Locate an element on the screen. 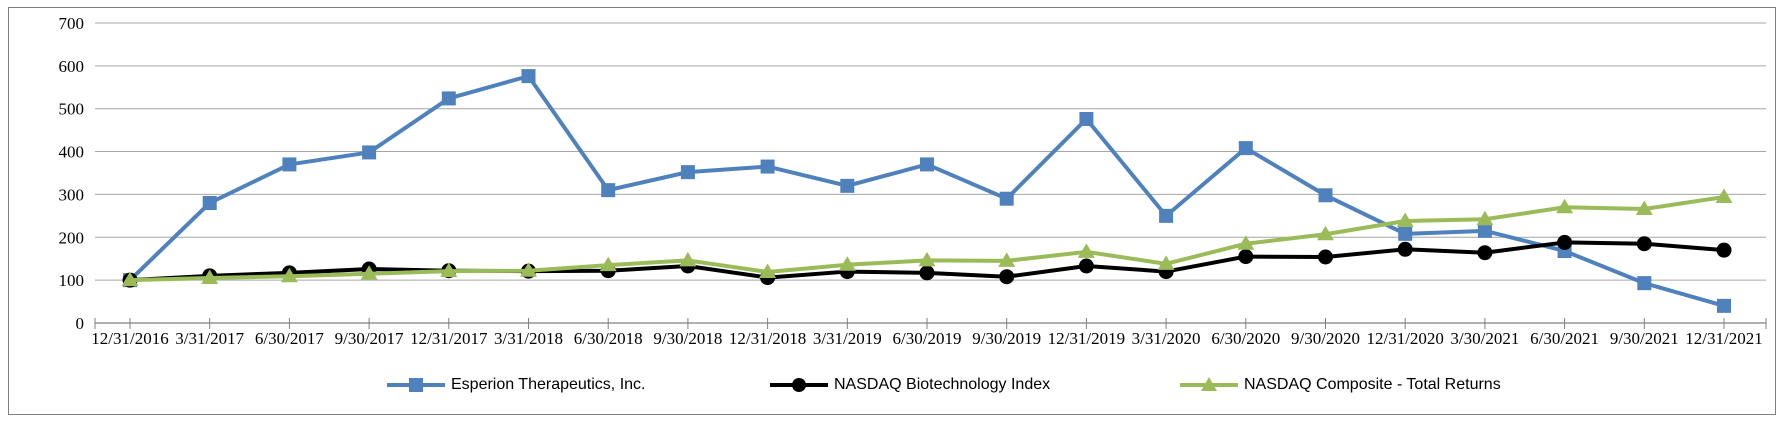 Image resolution: width=1782 pixels, height=422 pixels. svg-text: 200 is located at coordinates (72, 237).